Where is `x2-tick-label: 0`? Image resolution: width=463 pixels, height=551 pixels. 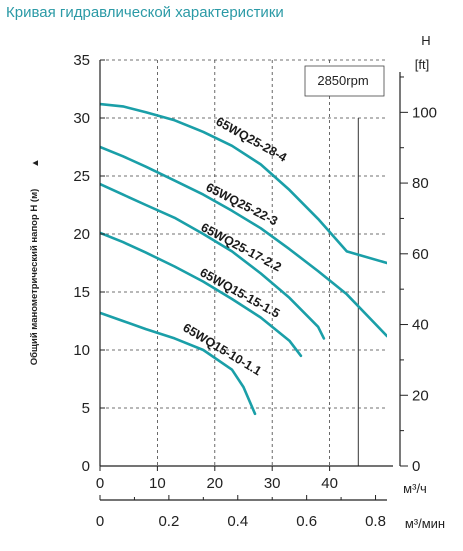 x2-tick-label: 0 is located at coordinates (100, 521).